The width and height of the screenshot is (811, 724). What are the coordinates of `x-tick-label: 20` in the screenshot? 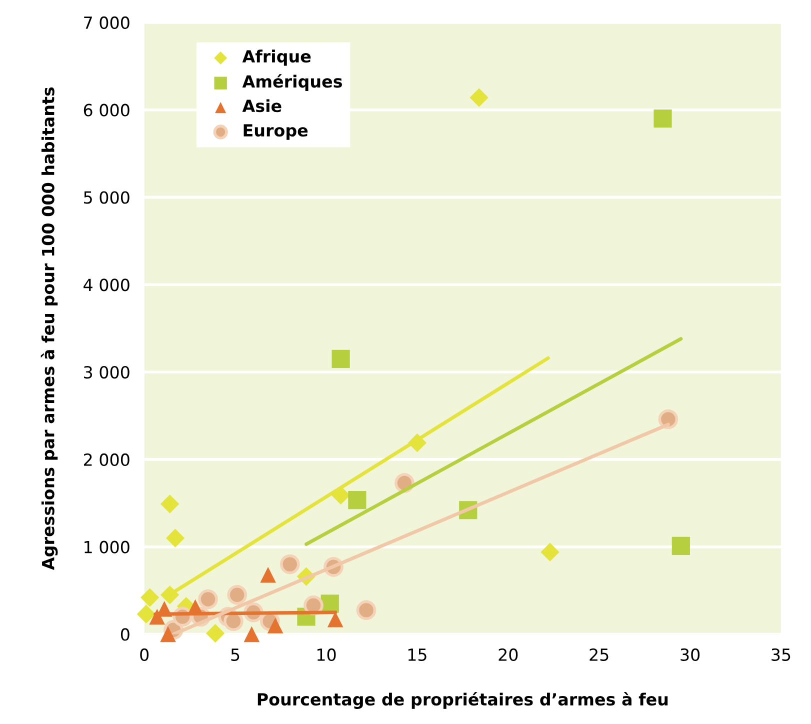 It's located at (508, 655).